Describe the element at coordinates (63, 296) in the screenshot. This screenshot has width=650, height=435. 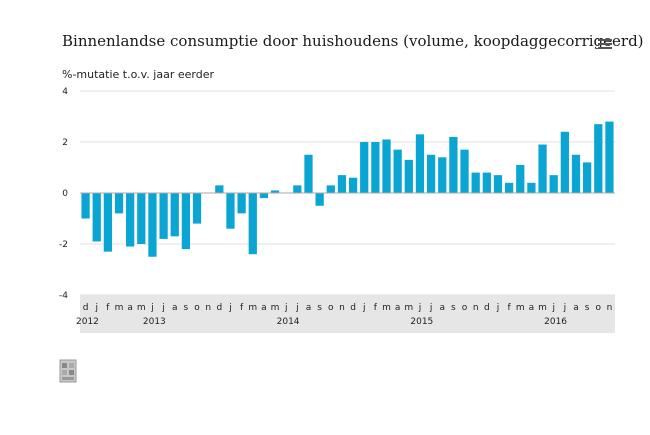
I see `y-tick-label: -4` at that location.